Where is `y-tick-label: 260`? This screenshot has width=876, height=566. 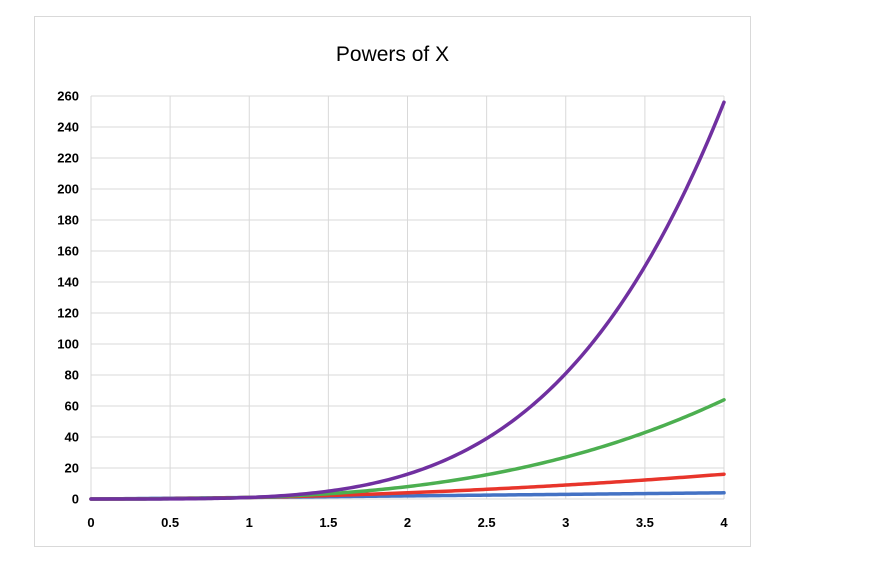
y-tick-label: 260 is located at coordinates (68, 96).